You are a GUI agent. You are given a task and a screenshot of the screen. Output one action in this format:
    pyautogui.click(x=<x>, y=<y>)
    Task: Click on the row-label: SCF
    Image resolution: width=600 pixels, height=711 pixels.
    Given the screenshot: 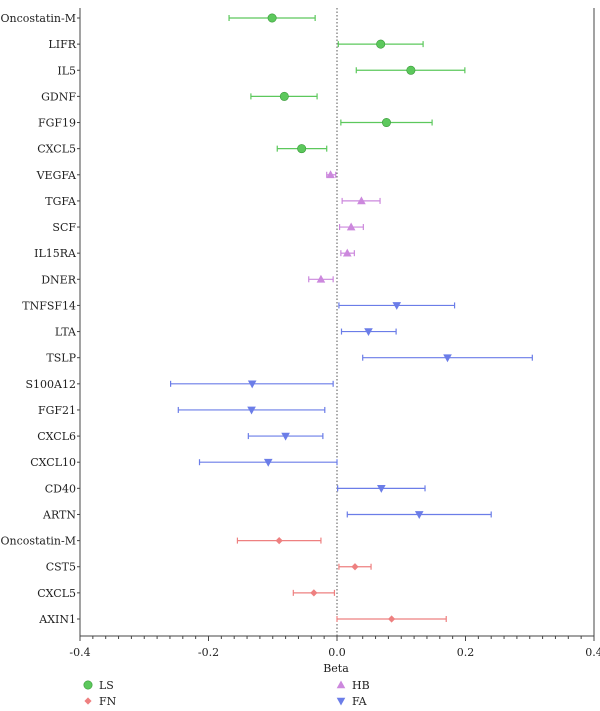 What is the action you would take?
    pyautogui.click(x=64, y=227)
    